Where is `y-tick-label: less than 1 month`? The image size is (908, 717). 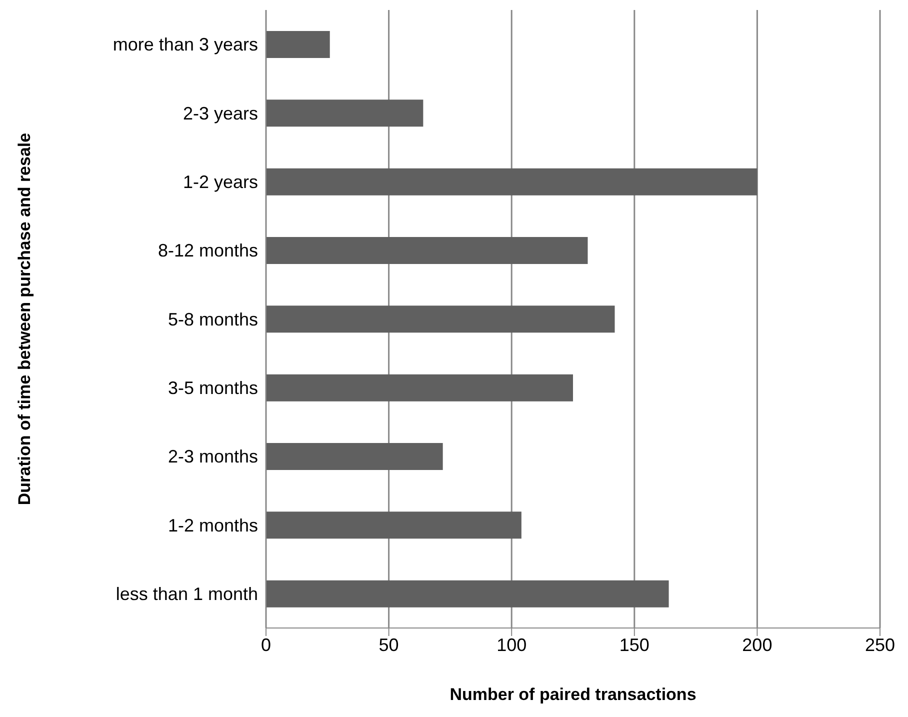 y-tick-label: less than 1 month is located at coordinates (187, 594).